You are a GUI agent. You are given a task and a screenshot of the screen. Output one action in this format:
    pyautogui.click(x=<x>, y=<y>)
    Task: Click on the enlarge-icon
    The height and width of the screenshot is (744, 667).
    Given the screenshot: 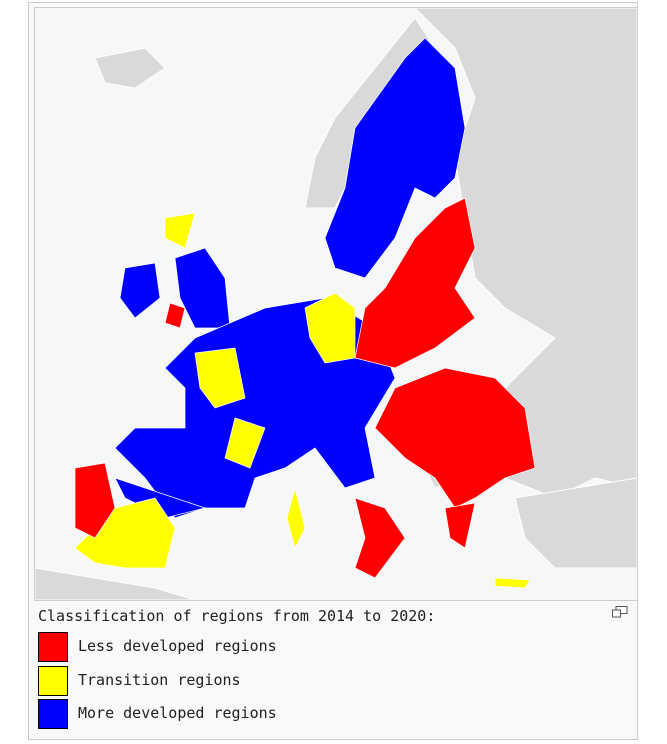 What is the action you would take?
    pyautogui.click(x=620, y=612)
    